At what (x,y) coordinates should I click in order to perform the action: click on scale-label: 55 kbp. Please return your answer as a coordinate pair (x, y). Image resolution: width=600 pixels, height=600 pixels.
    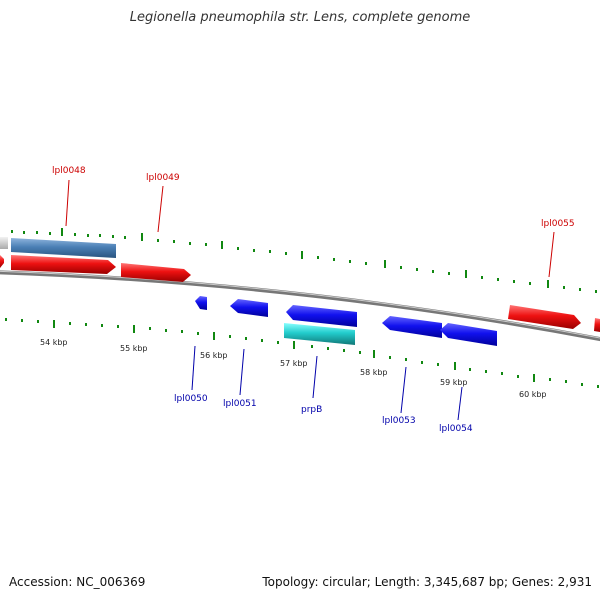
    Looking at the image, I should click on (134, 348).